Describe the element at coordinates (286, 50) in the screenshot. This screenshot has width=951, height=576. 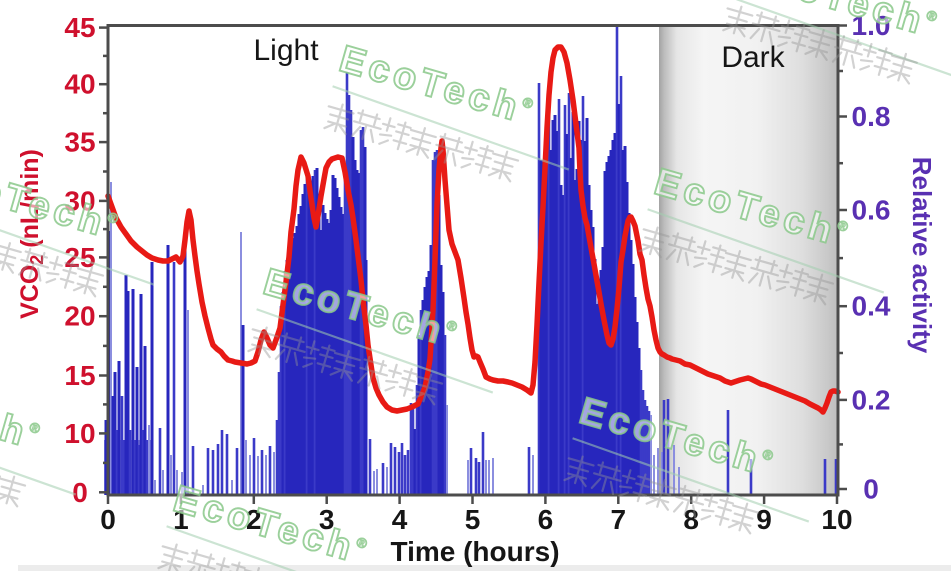
I see `svg-text: Light` at that location.